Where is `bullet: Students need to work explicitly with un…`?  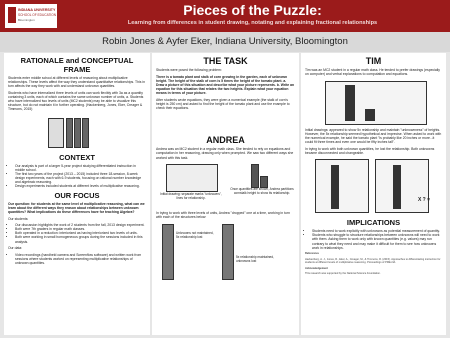 bullet: Students need to work explicitly with un… is located at coordinates (377, 231).